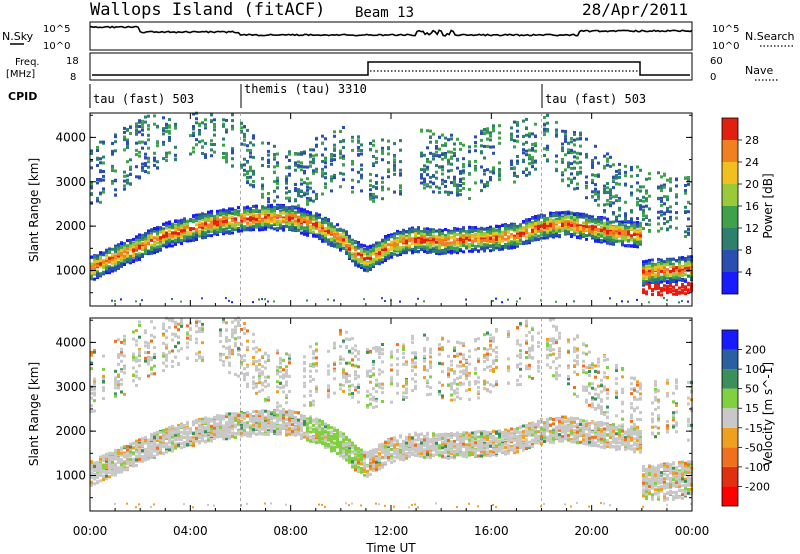  Describe the element at coordinates (343, 248) in the screenshot. I see `echo-cell-2047` at that location.